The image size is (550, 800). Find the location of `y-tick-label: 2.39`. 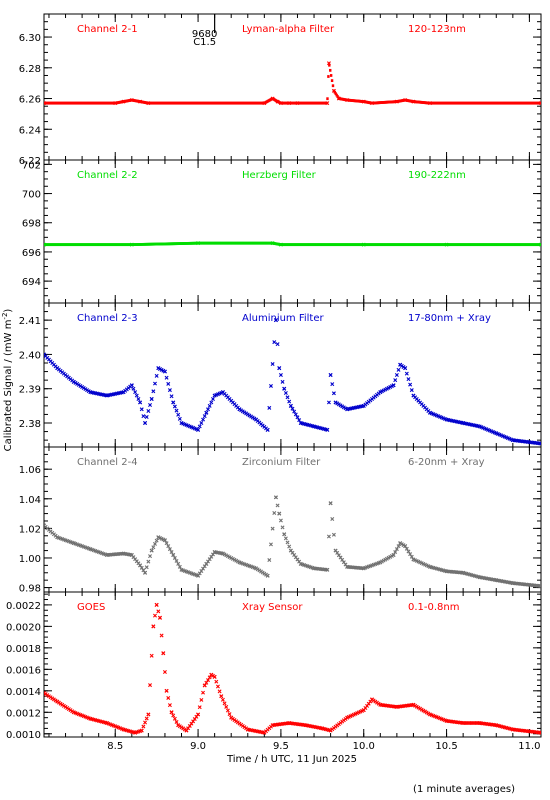

y-tick-label: 2.39 is located at coordinates (30, 390).